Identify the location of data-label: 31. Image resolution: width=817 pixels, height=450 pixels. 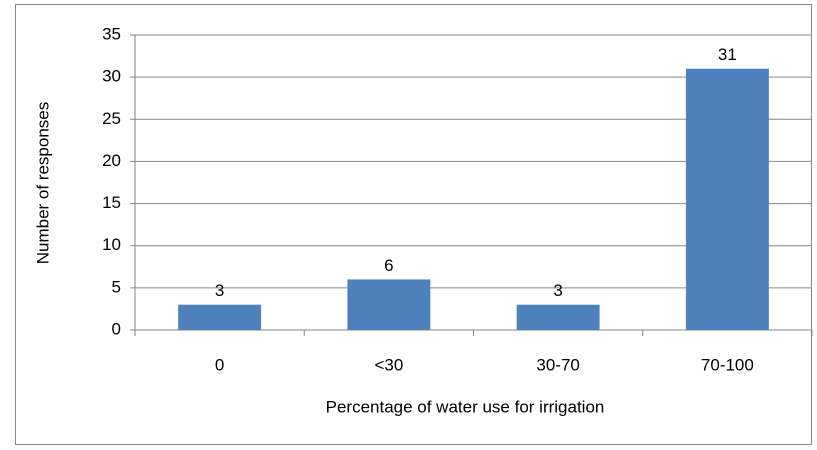
(727, 54).